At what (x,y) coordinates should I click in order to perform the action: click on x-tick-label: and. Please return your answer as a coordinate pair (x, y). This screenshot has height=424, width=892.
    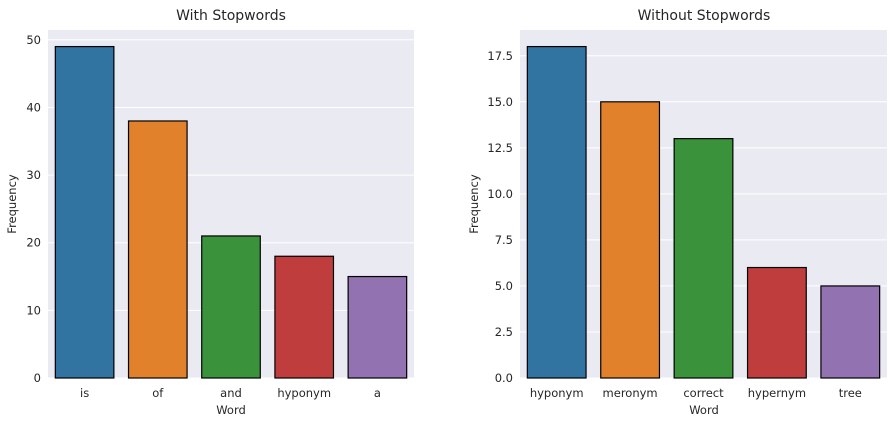
    Looking at the image, I should click on (231, 393).